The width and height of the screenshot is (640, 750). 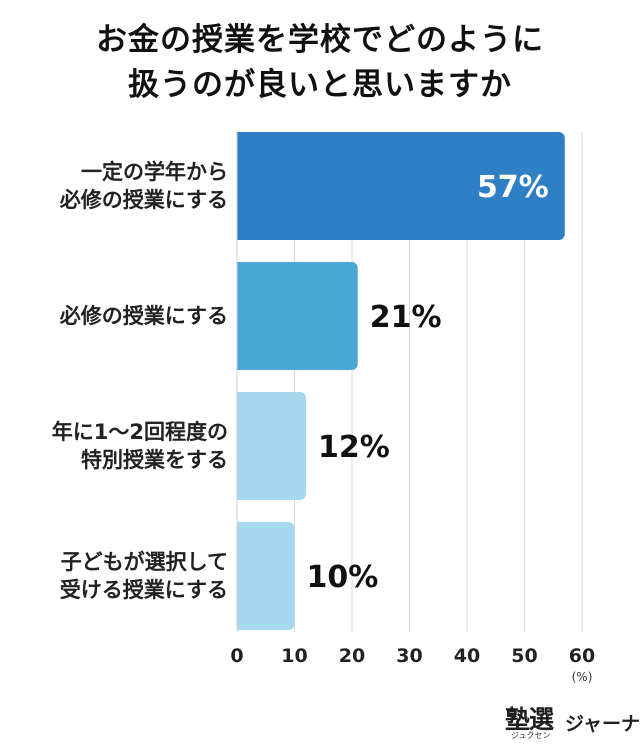 What do you see at coordinates (354, 447) in the screenshot?
I see `value-label: 12%` at bounding box center [354, 447].